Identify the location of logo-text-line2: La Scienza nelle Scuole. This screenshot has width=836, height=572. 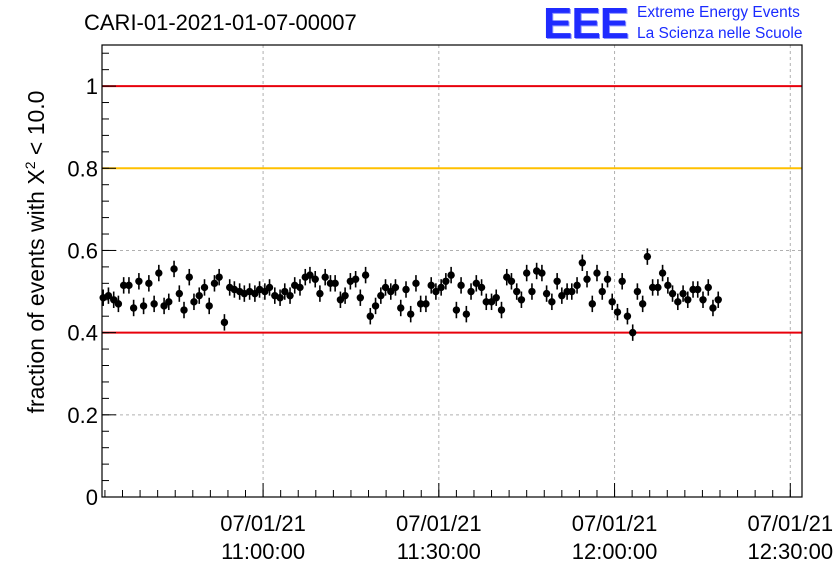
(720, 33).